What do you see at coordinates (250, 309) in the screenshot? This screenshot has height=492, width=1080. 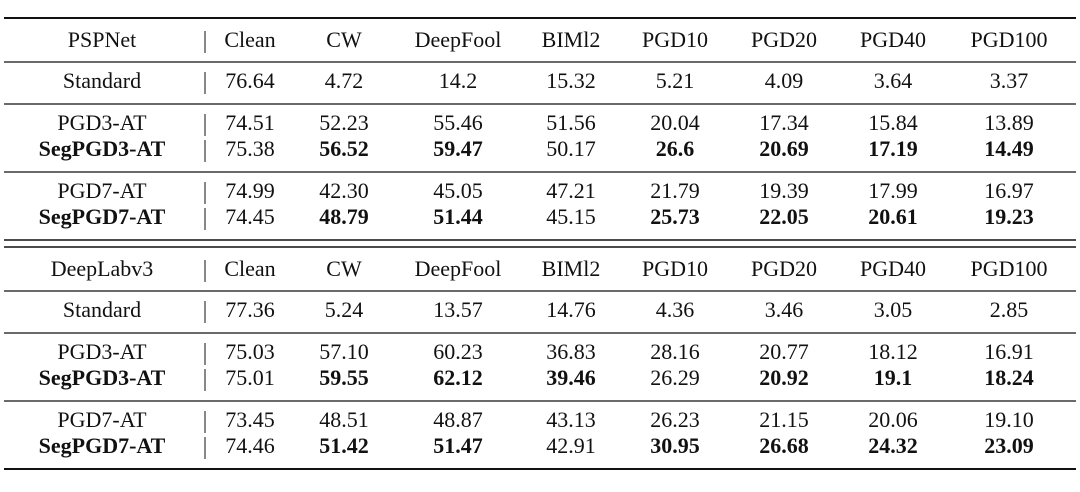 I see `cell: 77.36` at bounding box center [250, 309].